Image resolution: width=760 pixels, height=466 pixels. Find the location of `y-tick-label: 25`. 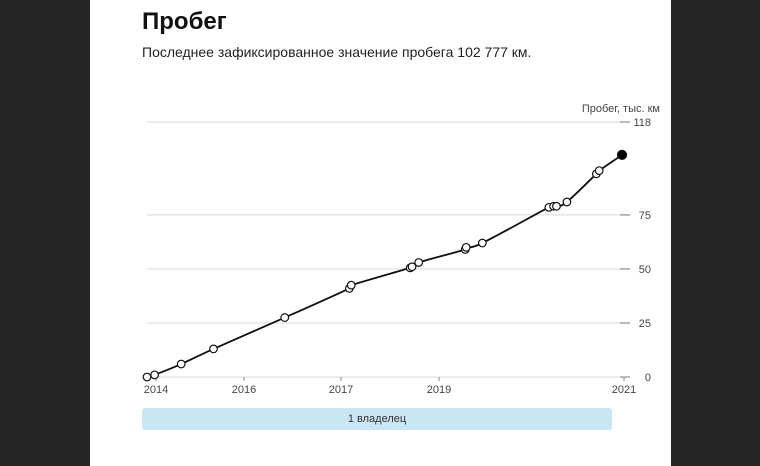

y-tick-label: 25 is located at coordinates (645, 324).